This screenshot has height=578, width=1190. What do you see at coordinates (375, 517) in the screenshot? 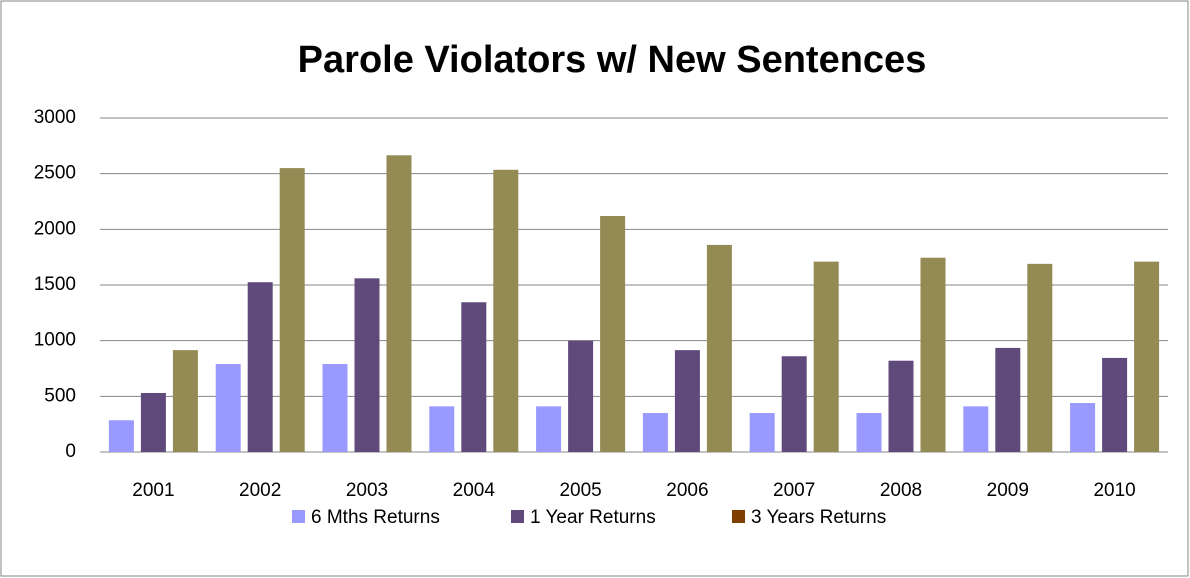
I see `legend-label: 6 Mths Returns` at bounding box center [375, 517].